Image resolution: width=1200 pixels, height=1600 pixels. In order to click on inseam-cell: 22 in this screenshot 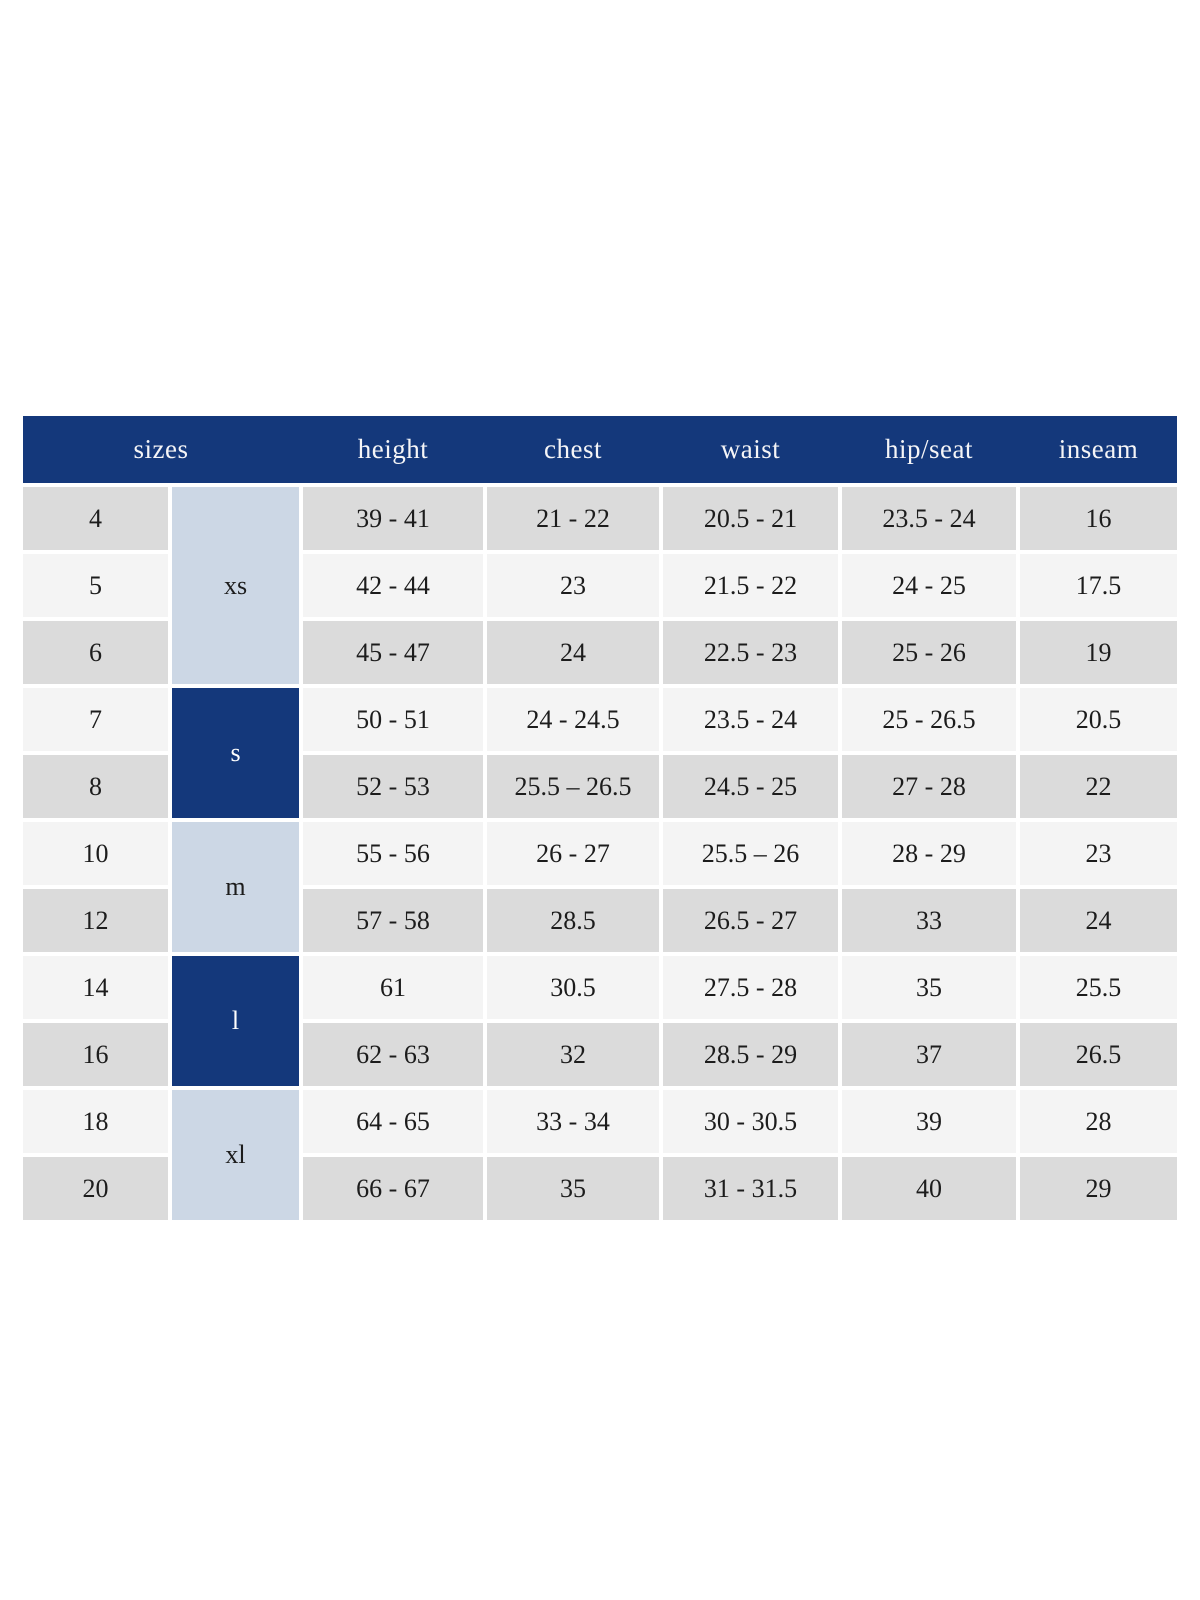, I will do `click(1098, 786)`.